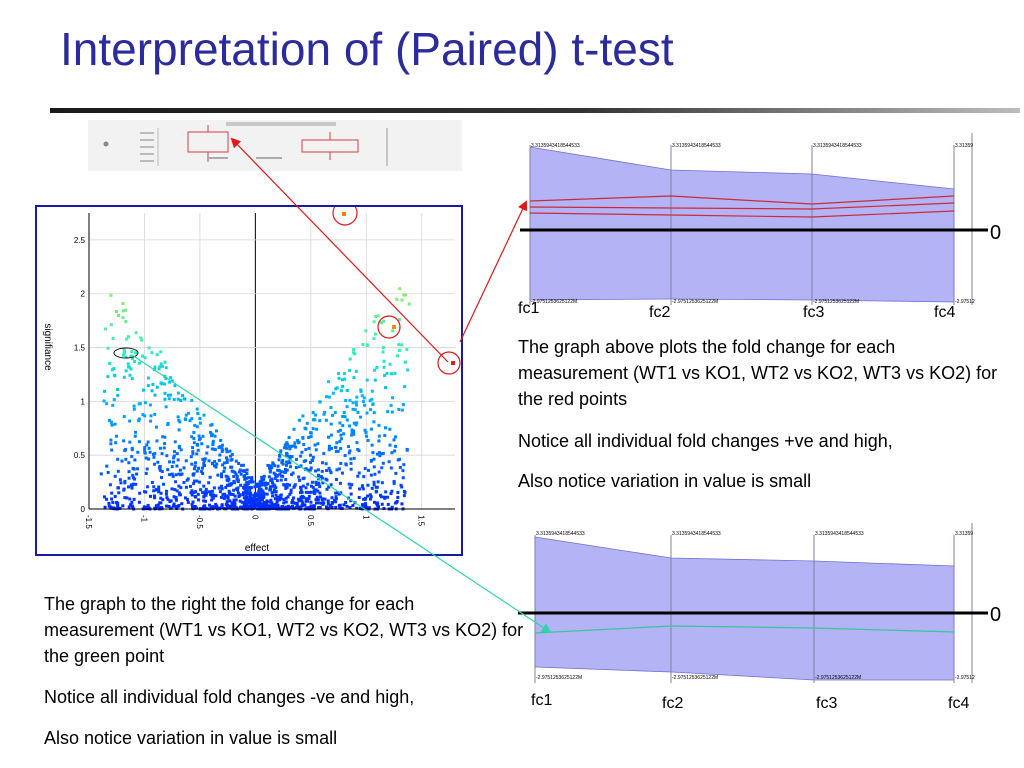 The image size is (1024, 768). What do you see at coordinates (964, 534) in the screenshot?
I see `fc4-max-label: 3.31359` at bounding box center [964, 534].